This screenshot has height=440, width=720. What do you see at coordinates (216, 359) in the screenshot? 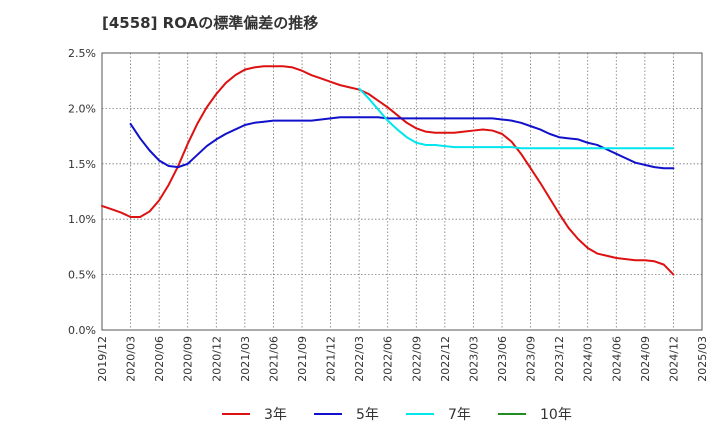
I see `x-tick-label: 2020/12` at bounding box center [216, 359].